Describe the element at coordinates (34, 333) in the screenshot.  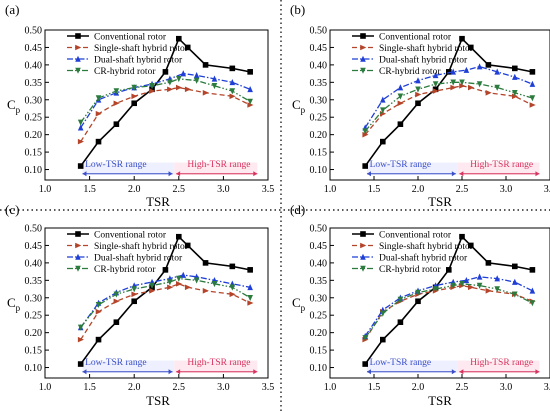
I see `y-tick-label: 0.20` at that location.